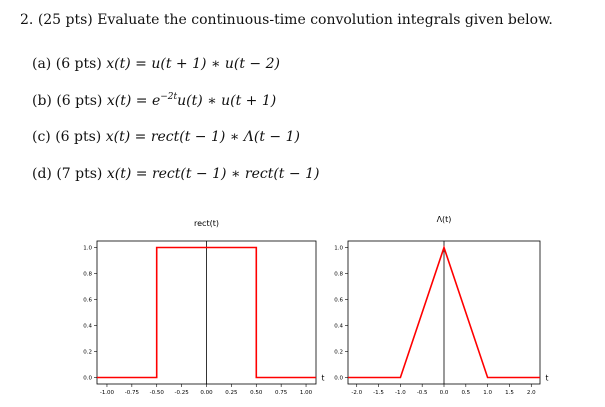 The image size is (605, 407). What do you see at coordinates (227, 101) in the screenshot?
I see `part-rhs-rest: u(t) ∗ u(t + 1)` at bounding box center [227, 101].